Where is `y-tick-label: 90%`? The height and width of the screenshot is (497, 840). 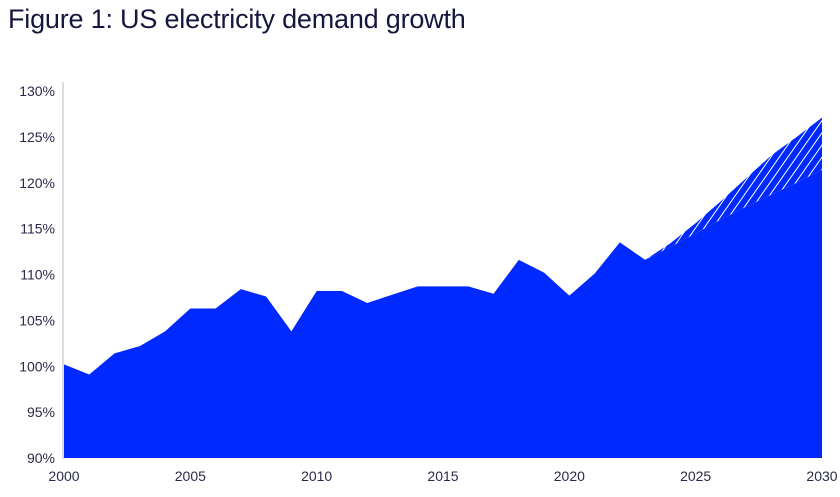
y-tick-label: 90% is located at coordinates (41, 458).